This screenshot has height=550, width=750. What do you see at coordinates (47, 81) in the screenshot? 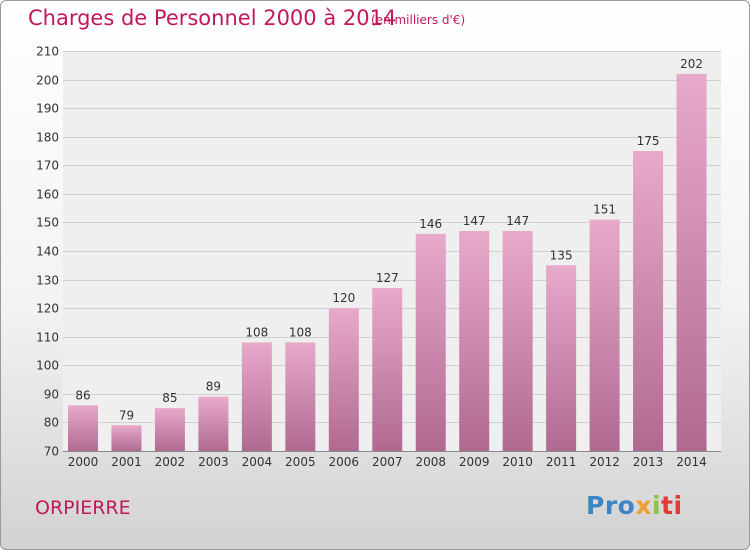
I see `y-tick-label: 200` at bounding box center [47, 81].